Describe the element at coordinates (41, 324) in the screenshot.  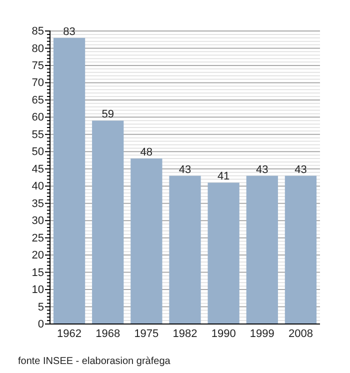
I see `y-tick-label: 0` at that location.